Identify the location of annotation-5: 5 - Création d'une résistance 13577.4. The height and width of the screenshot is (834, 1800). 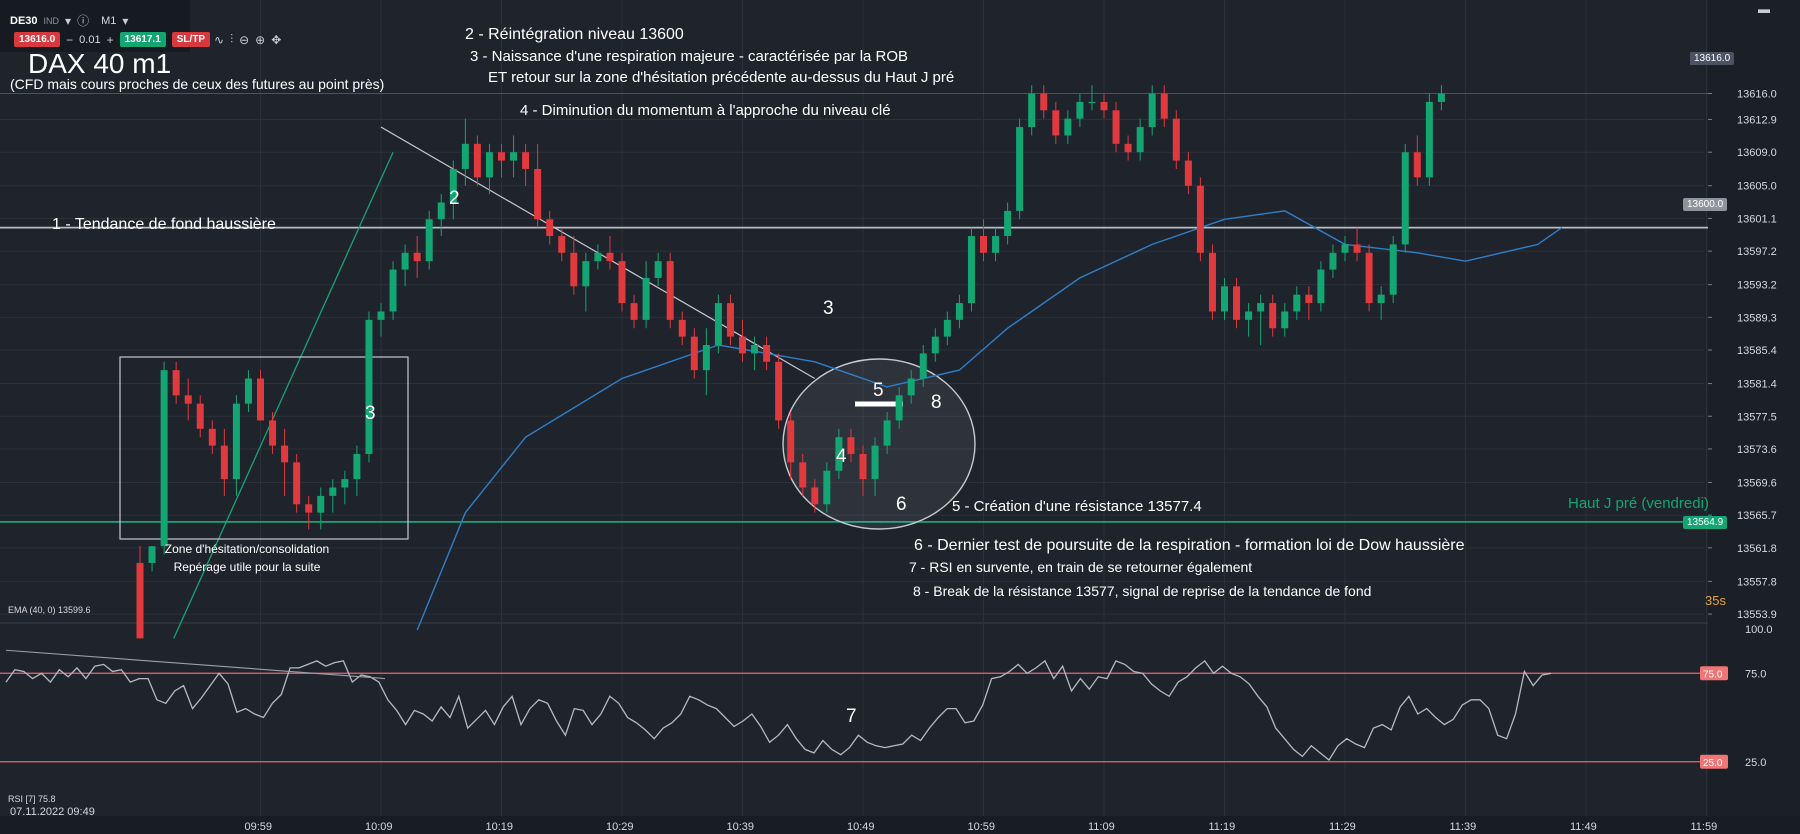
(1077, 506).